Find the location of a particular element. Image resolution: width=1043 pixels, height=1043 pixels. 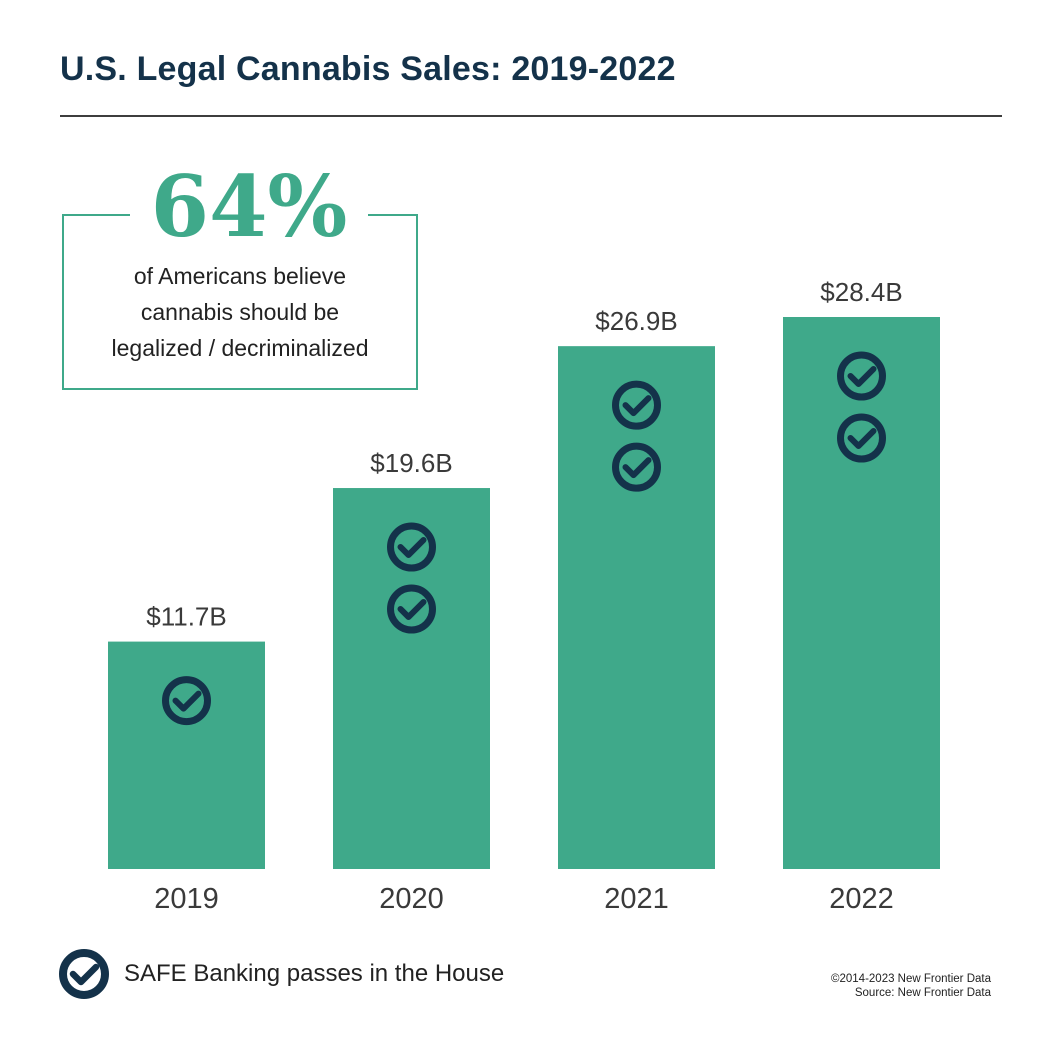

copyright-text: ©2014-2023 New Frontier Data is located at coordinates (911, 979).